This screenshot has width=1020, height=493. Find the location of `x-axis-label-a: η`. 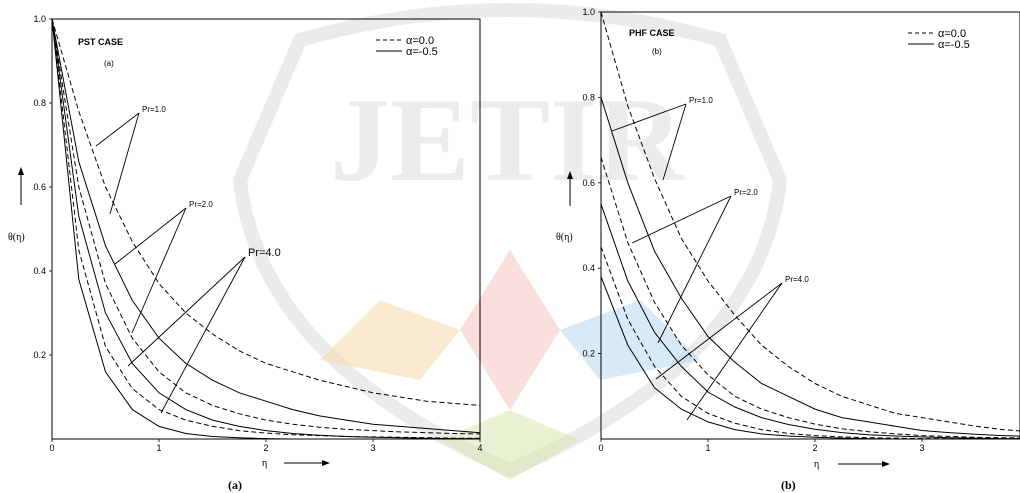

x-axis-label-a: η is located at coordinates (264, 463).